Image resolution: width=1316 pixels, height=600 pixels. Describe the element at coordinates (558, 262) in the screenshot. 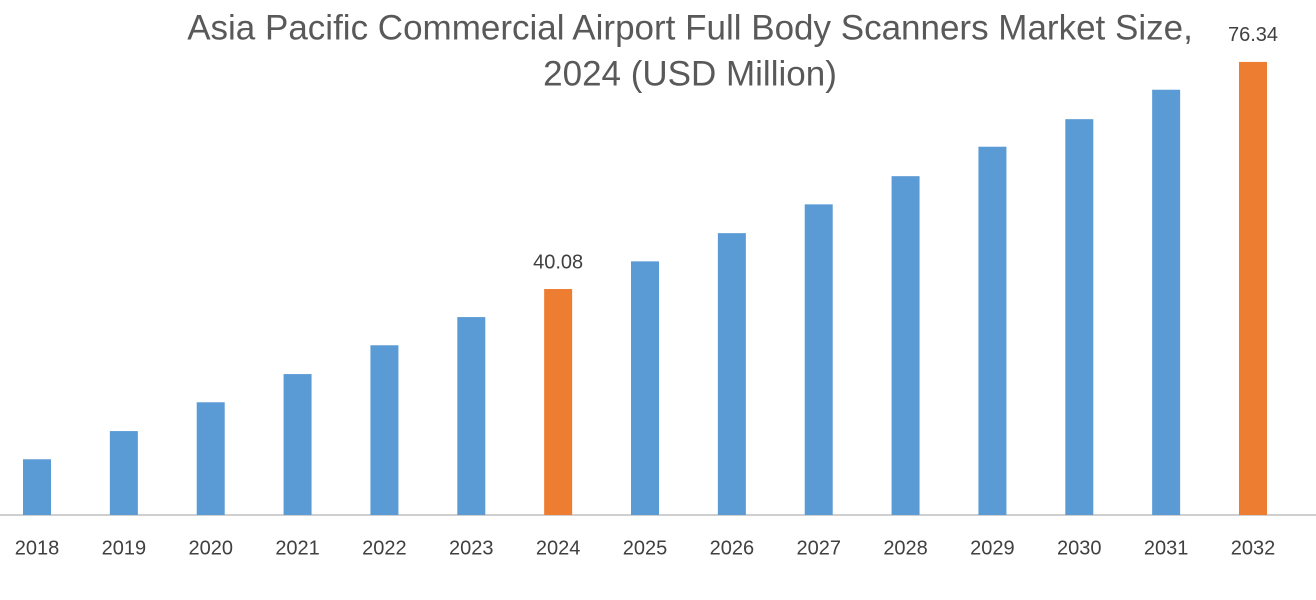

I see `value-label: 40.08` at that location.